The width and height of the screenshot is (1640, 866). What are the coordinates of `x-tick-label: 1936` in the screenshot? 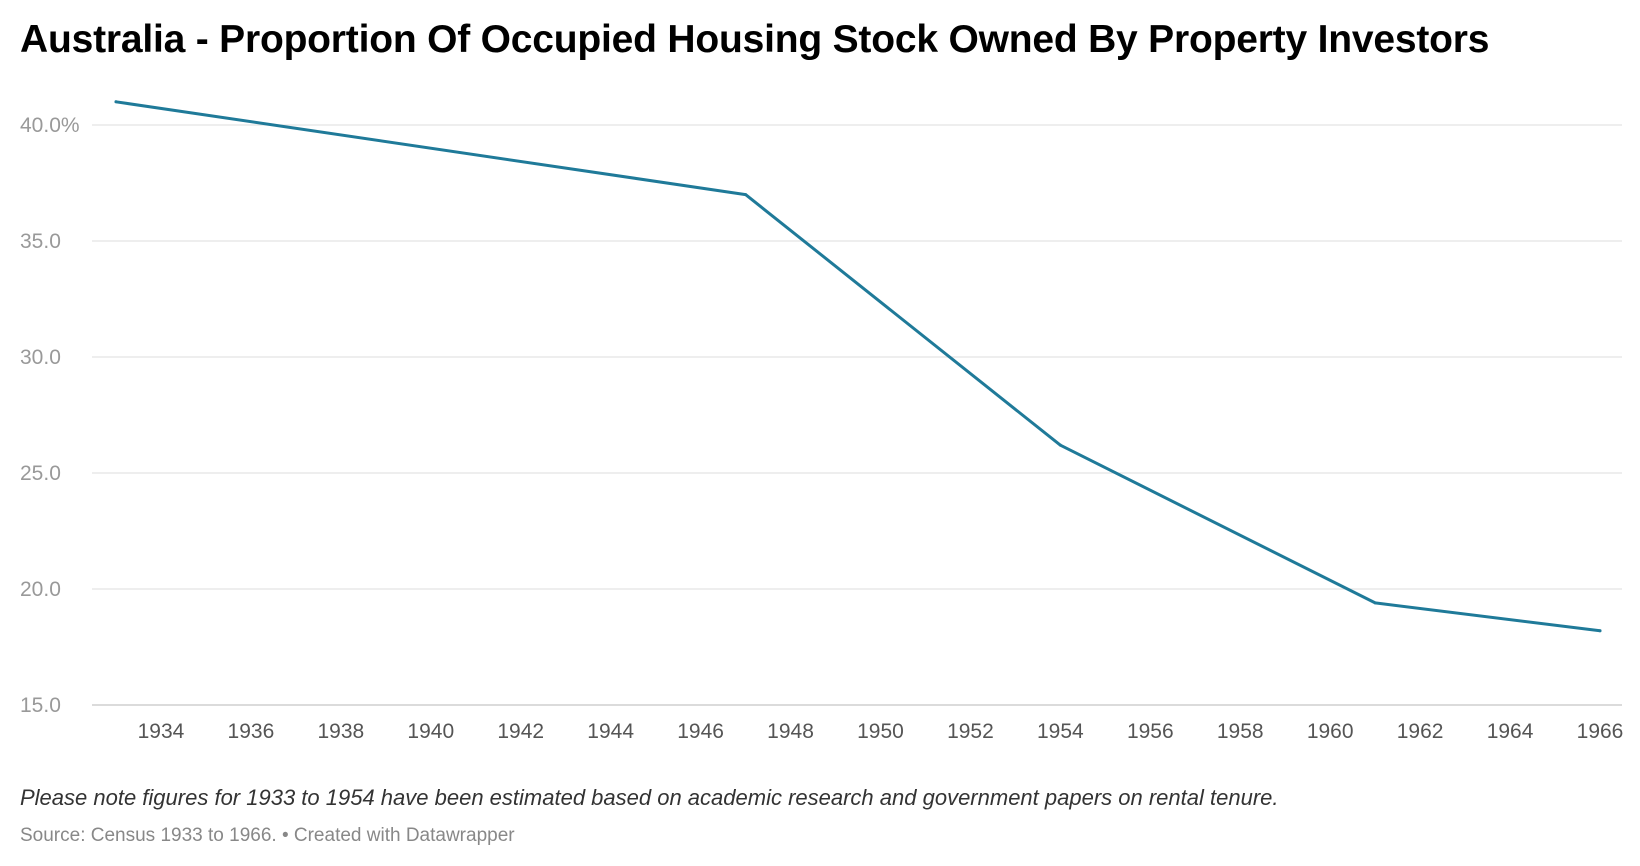 It's located at (251, 731).